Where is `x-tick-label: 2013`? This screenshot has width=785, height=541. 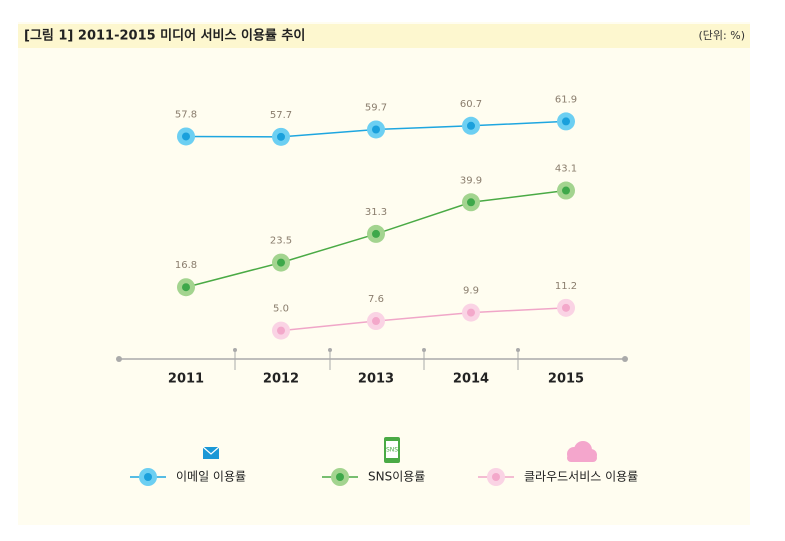
x-tick-label: 2013 is located at coordinates (376, 379).